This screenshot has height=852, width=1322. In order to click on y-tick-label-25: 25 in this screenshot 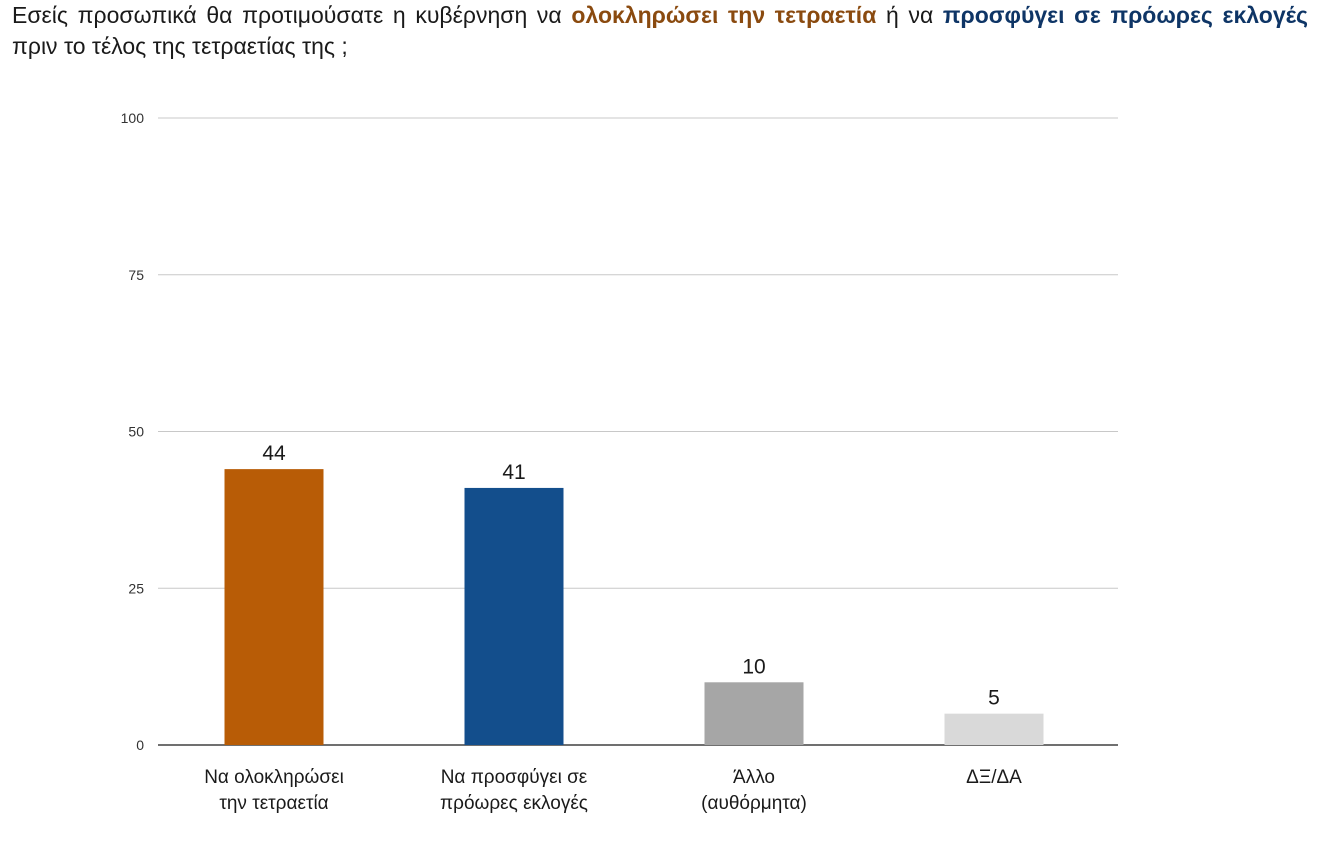, I will do `click(136, 588)`.